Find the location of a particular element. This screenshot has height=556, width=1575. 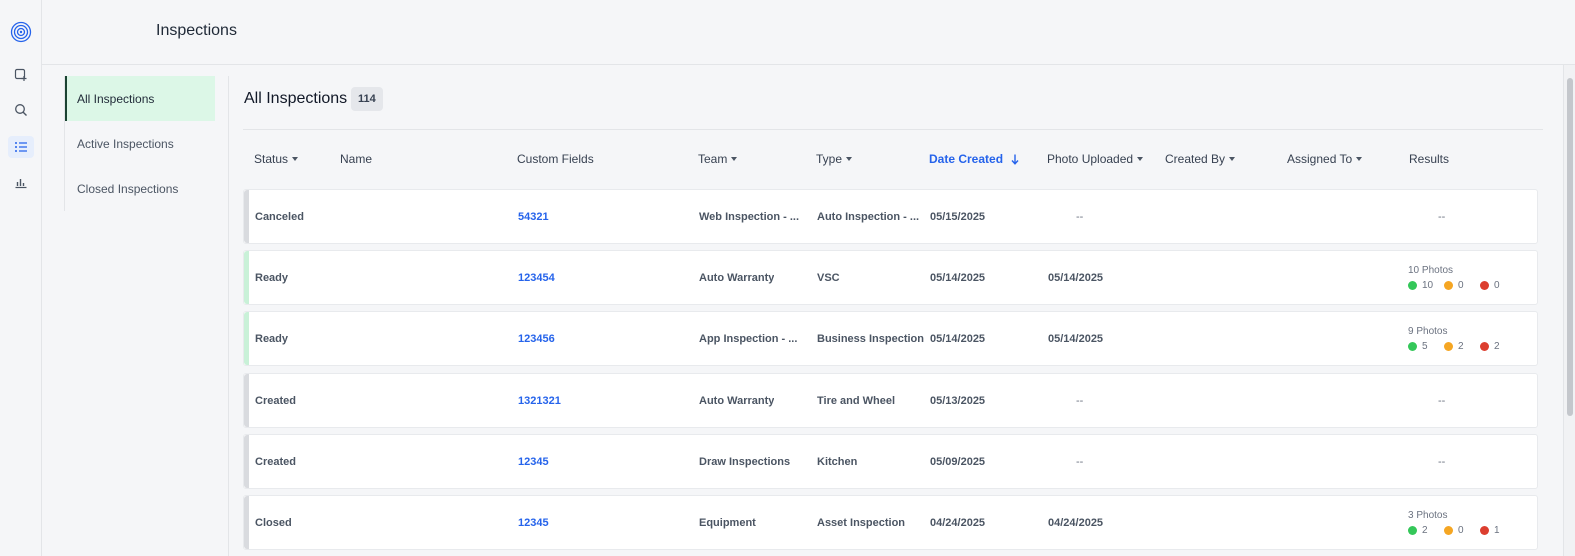

column-header-status: Status is located at coordinates (276, 159).